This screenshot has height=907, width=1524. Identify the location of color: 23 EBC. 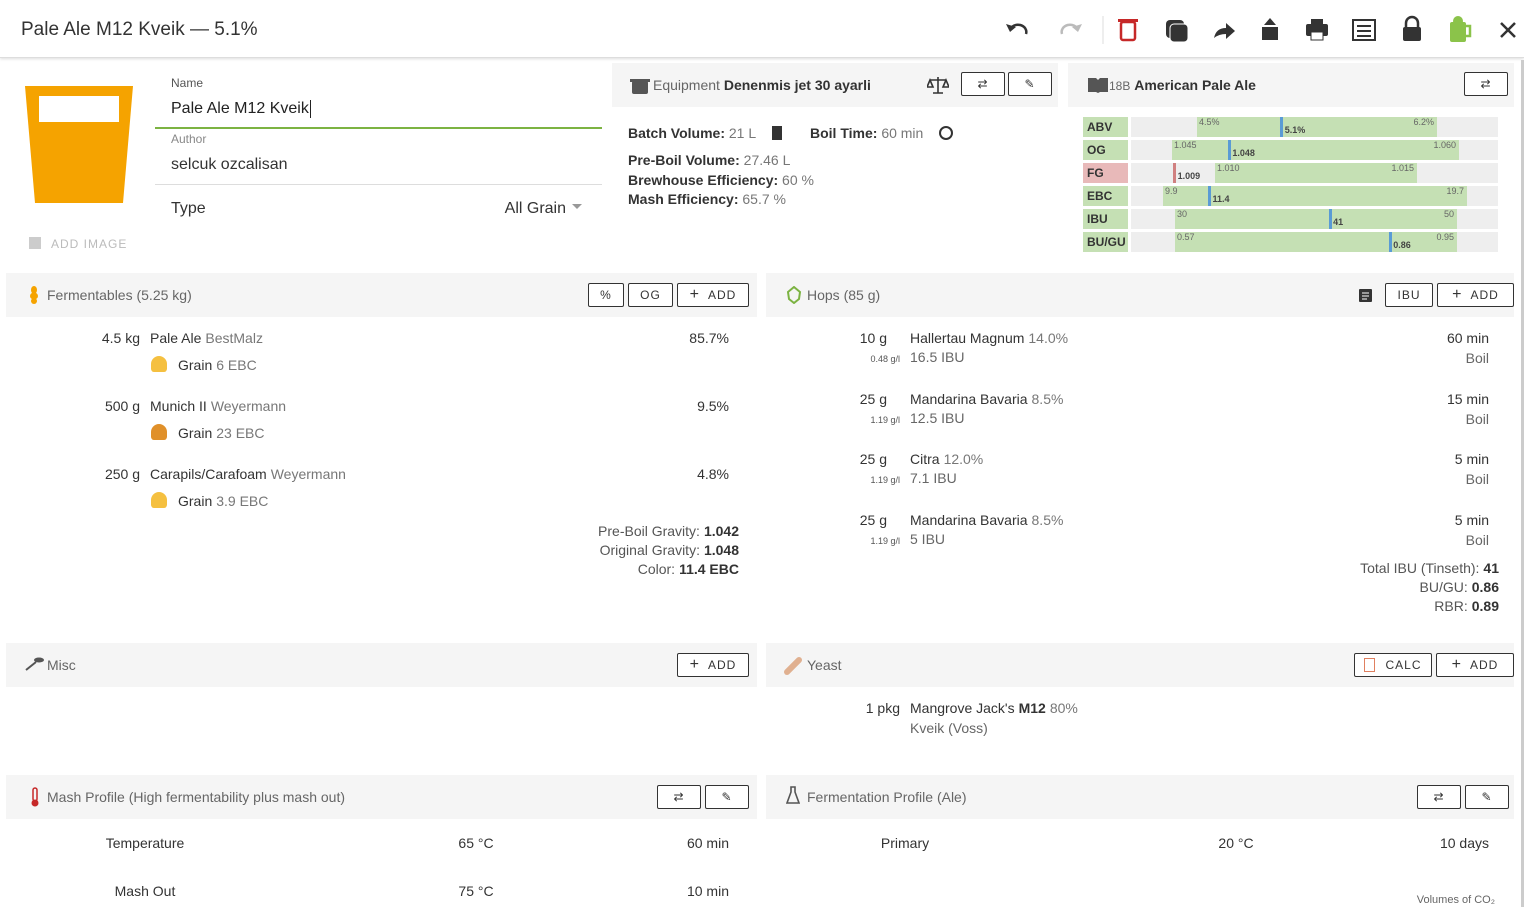
(240, 433).